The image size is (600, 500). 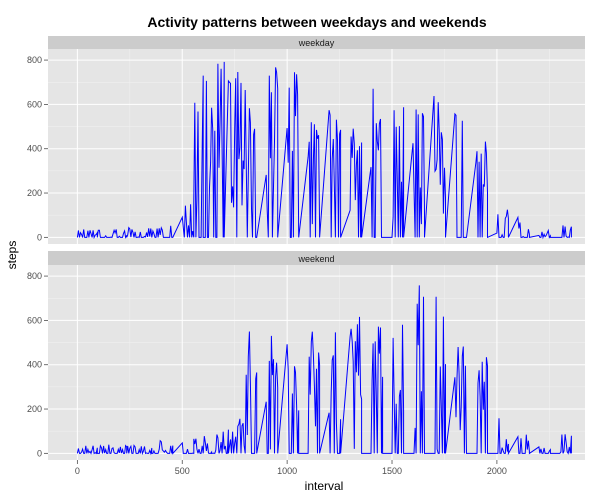 I want to click on x-tick-label: 2000, so click(x=497, y=471).